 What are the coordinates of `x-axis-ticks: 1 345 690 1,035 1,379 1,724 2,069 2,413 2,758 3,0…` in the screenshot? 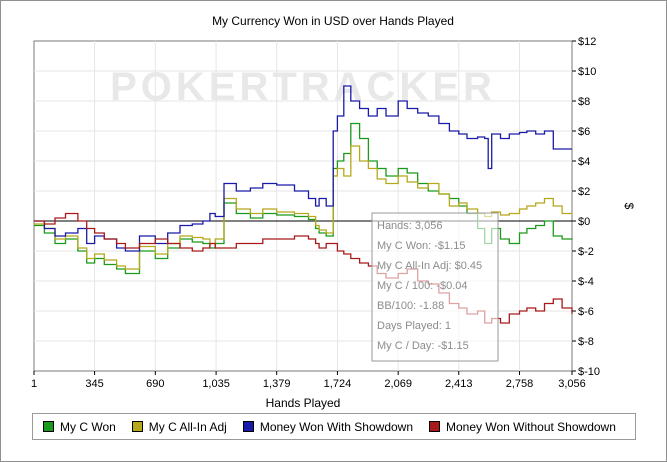 It's located at (308, 380).